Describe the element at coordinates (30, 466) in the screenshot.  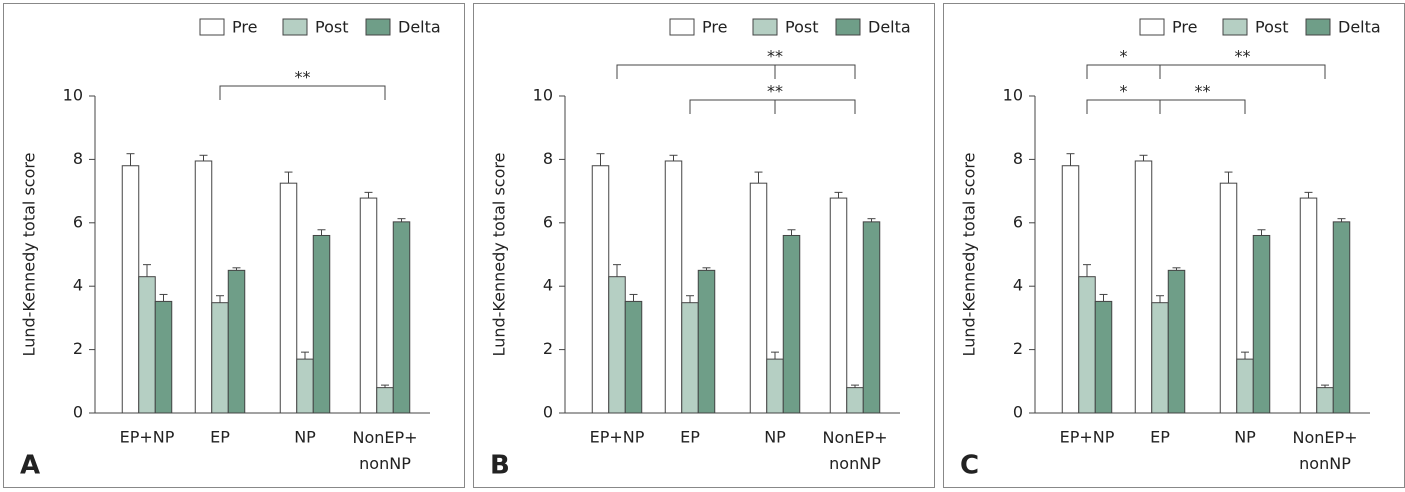
I see `panel-label: A` at that location.